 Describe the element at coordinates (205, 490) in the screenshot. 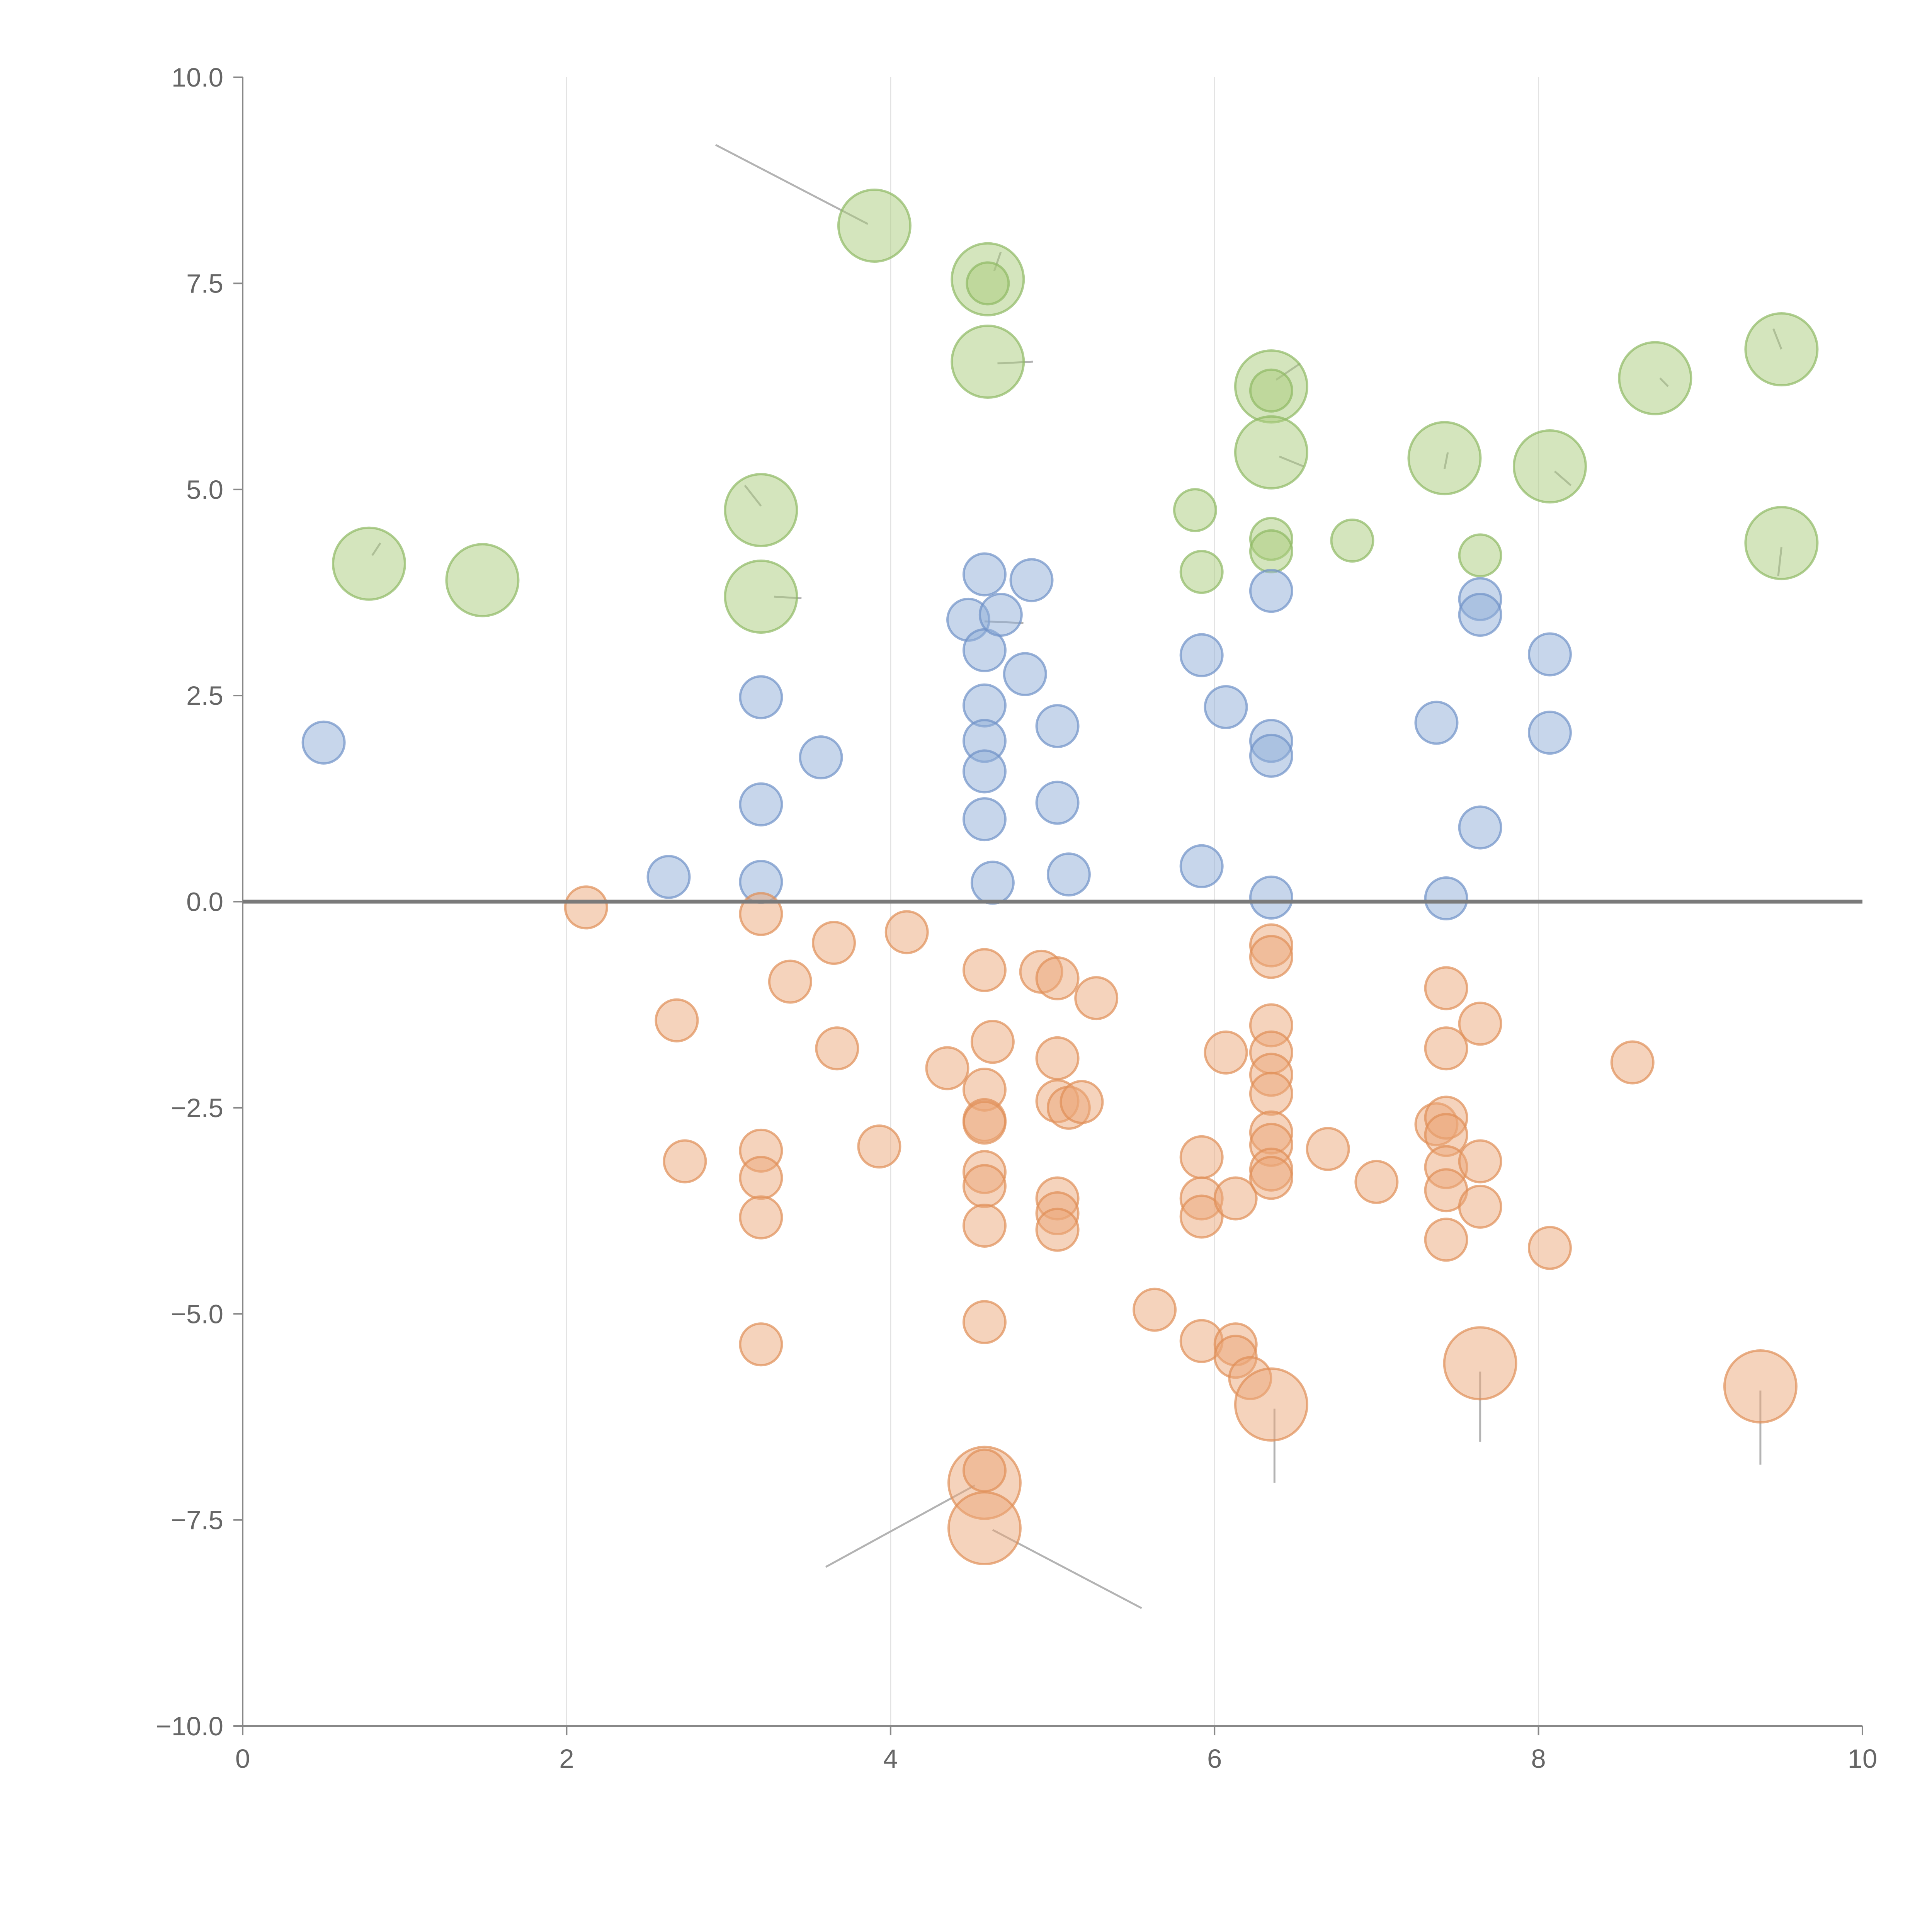

I see `y-tick-label: 5.0` at that location.